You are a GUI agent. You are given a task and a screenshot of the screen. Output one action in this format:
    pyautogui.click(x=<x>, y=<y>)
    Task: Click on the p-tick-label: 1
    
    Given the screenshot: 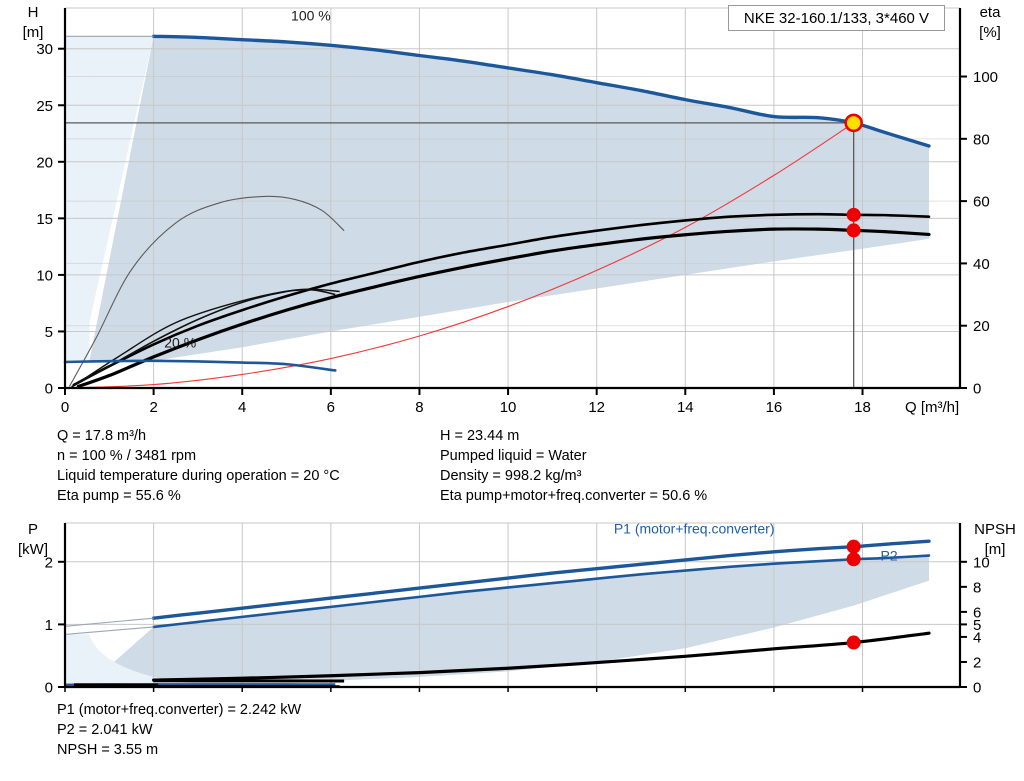 What is the action you would take?
    pyautogui.click(x=49, y=625)
    